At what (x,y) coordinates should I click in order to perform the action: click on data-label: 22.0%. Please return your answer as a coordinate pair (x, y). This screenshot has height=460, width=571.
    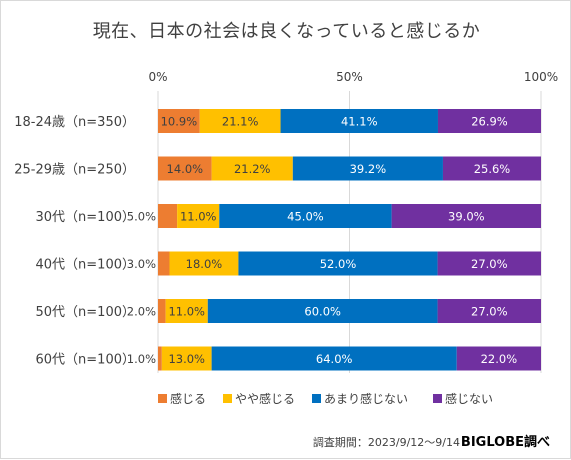
    Looking at the image, I should click on (499, 359).